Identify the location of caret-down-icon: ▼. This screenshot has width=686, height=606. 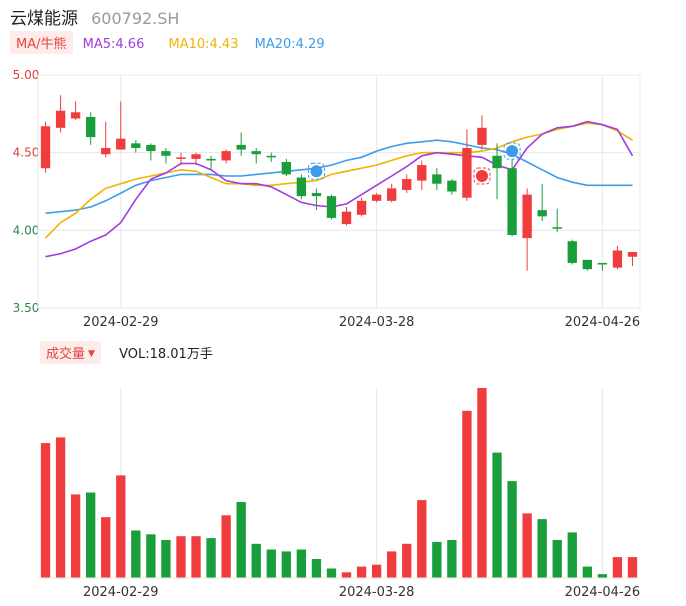
(91, 354).